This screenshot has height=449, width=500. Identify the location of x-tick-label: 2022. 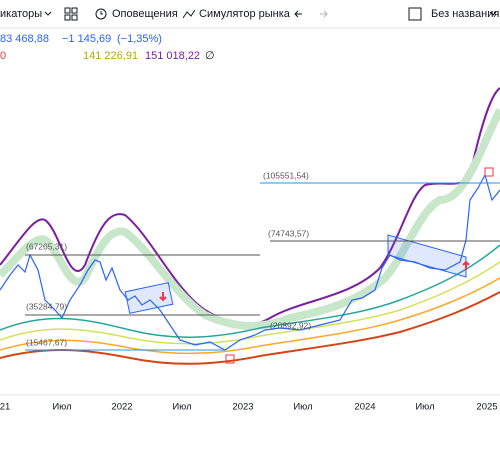
(121, 407).